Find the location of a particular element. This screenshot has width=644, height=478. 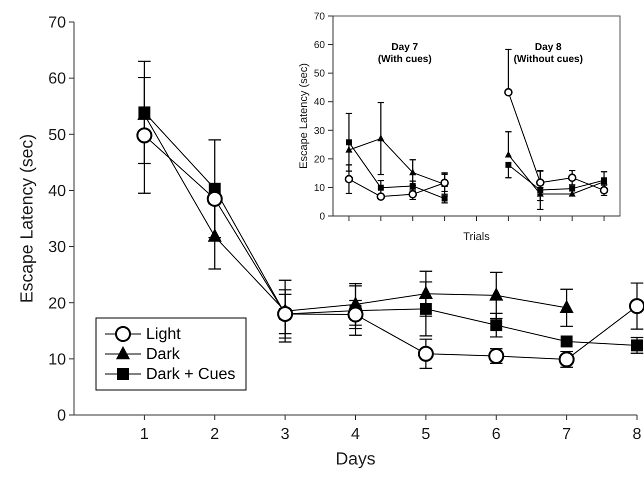

x-tick-label: 3 is located at coordinates (285, 434).